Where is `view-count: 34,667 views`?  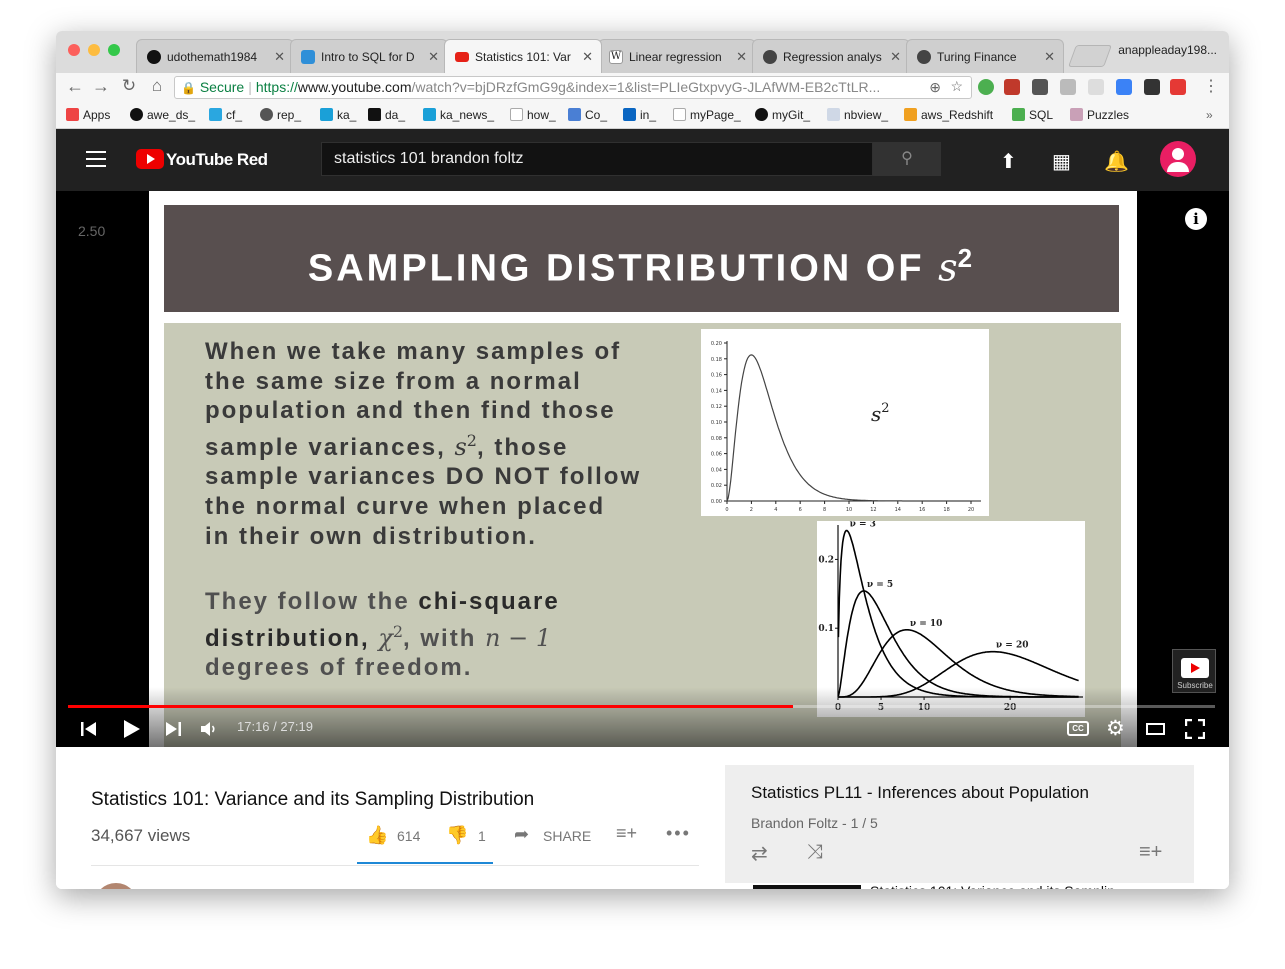 view-count: 34,667 views is located at coordinates (141, 835).